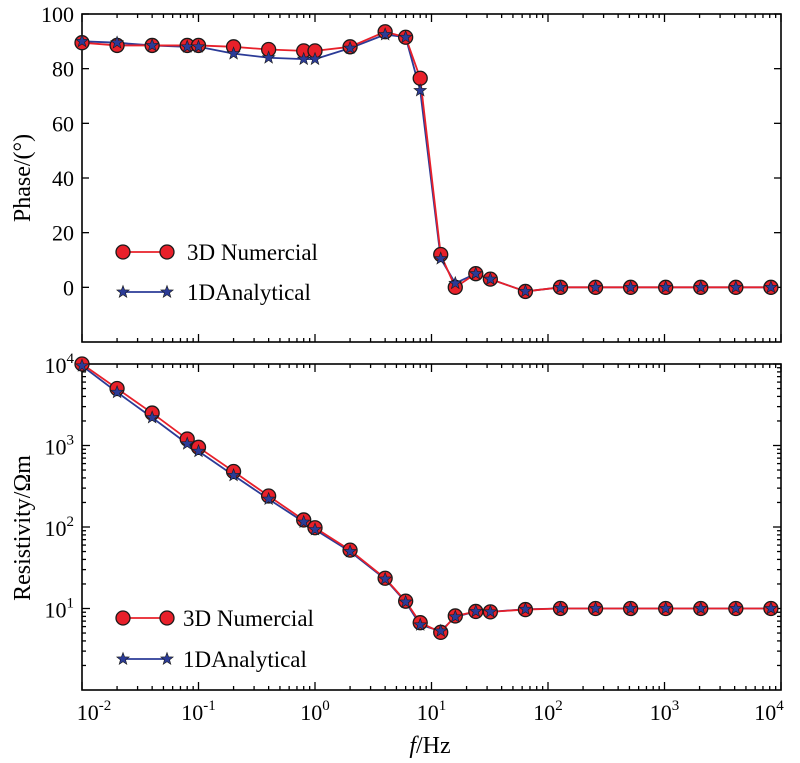  What do you see at coordinates (245, 659) in the screenshot?
I see `res-legend-label-analytical: 1DAnalytical` at bounding box center [245, 659].